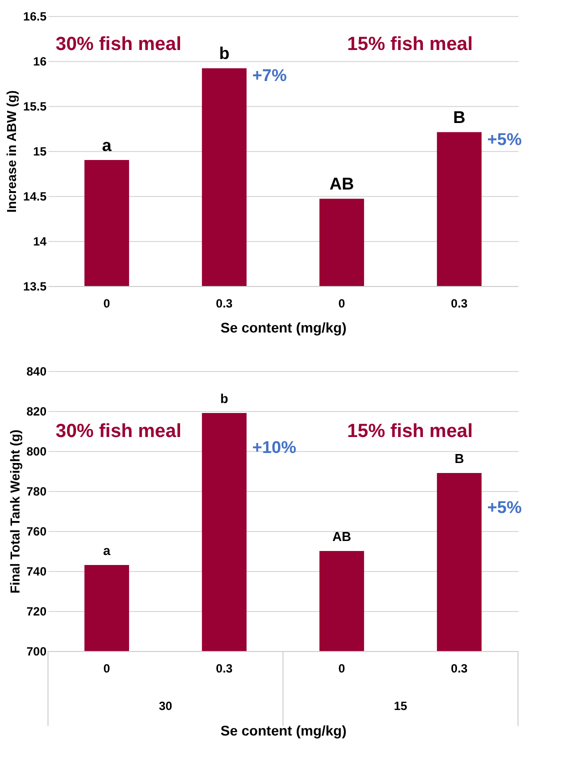  I want to click on y-tick-label: 820, so click(36, 411).